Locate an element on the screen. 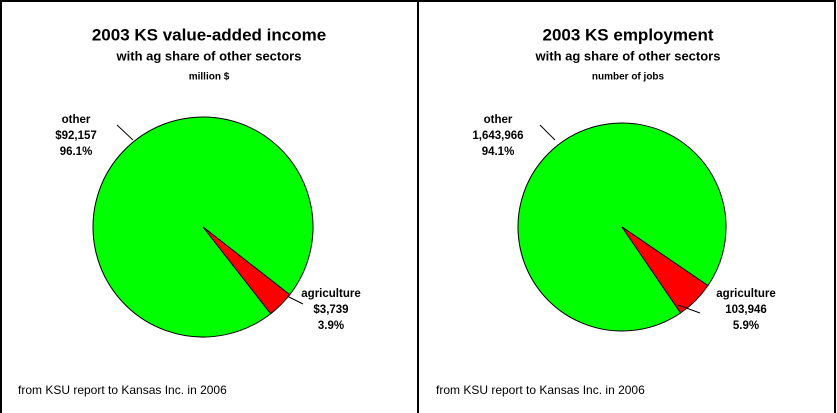 Image resolution: width=837 pixels, height=413 pixels. slice-percent: 3.9% is located at coordinates (331, 326).